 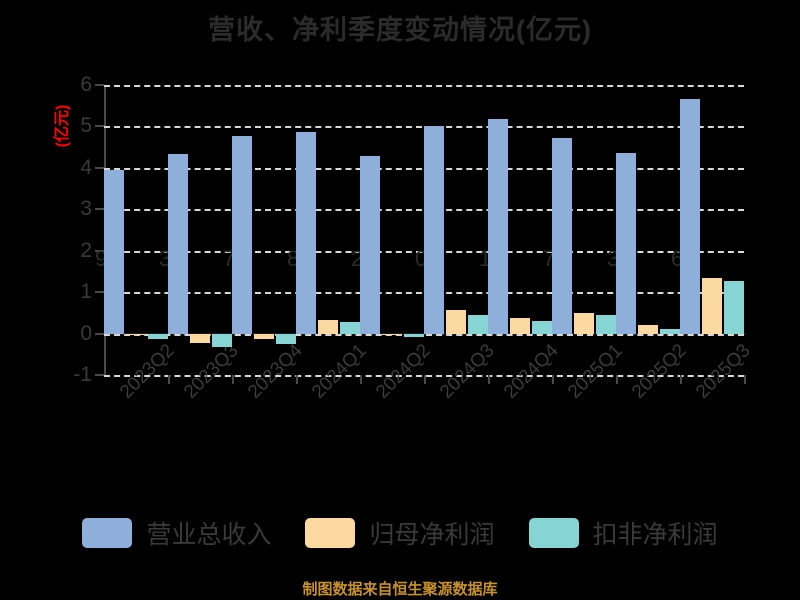 What do you see at coordinates (222, 340) in the screenshot?
I see `bar-2023Q3-扣非净利润` at bounding box center [222, 340].